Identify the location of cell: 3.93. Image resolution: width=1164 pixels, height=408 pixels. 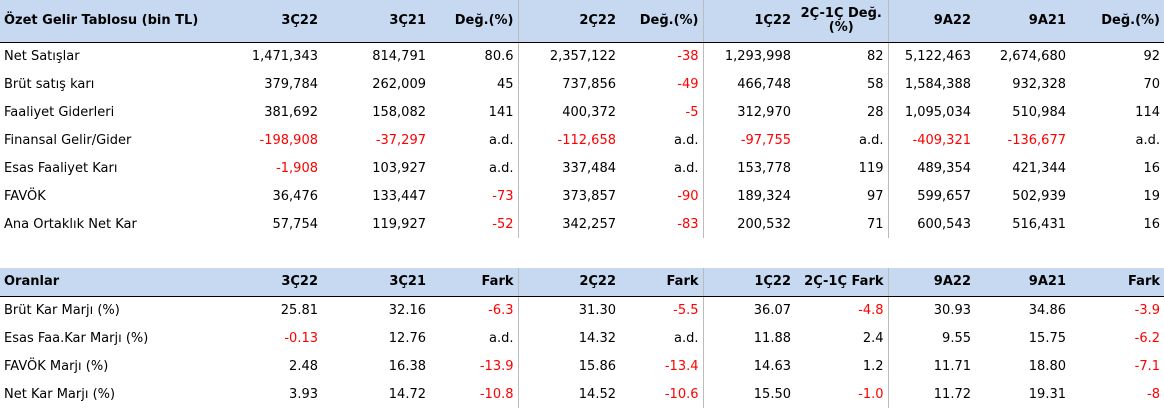
(303, 394).